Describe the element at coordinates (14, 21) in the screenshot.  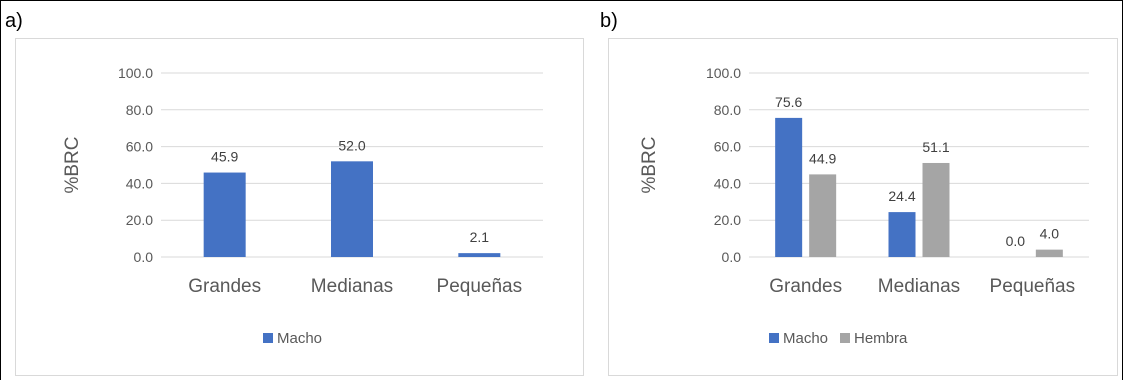
I see `panel-label-a: a)` at that location.